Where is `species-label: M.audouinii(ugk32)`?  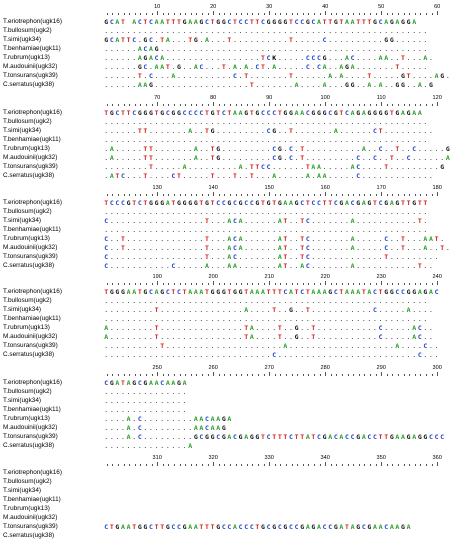 species-label: M.audouinii(ugk32) is located at coordinates (30, 336).